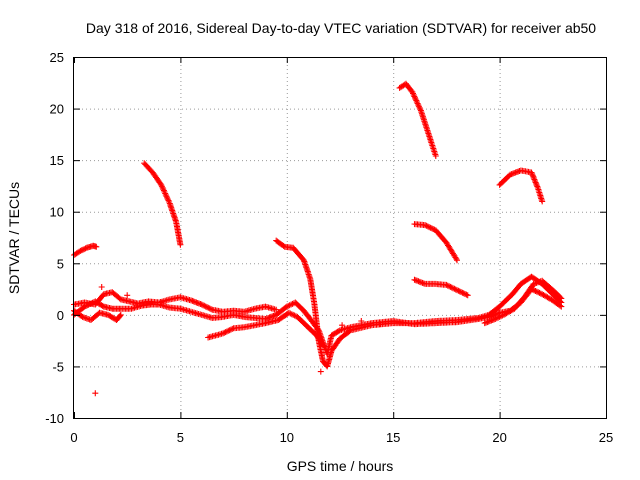  I want to click on x-tick-label: 20, so click(499, 437).